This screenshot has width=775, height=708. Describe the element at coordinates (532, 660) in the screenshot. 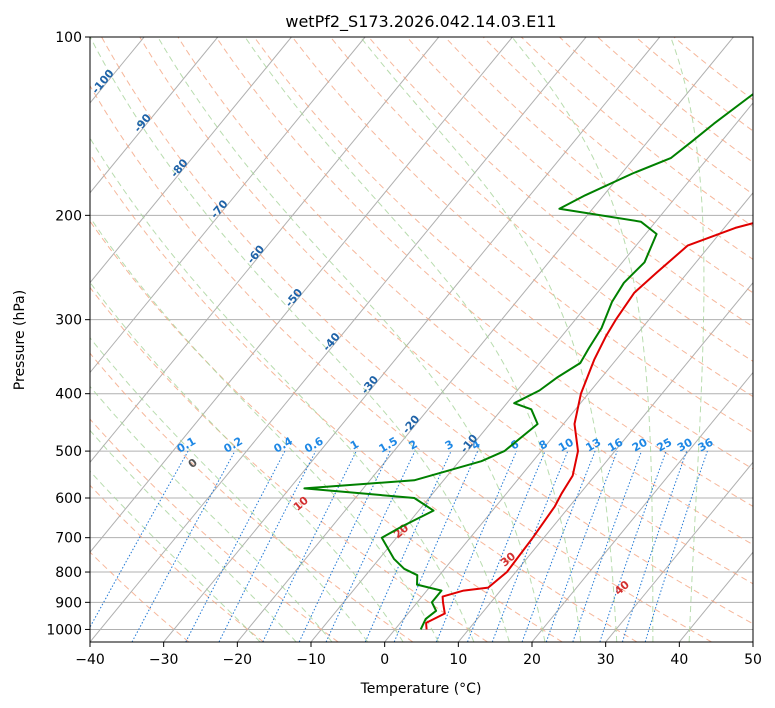

I see `x-tick-label: 20` at that location.